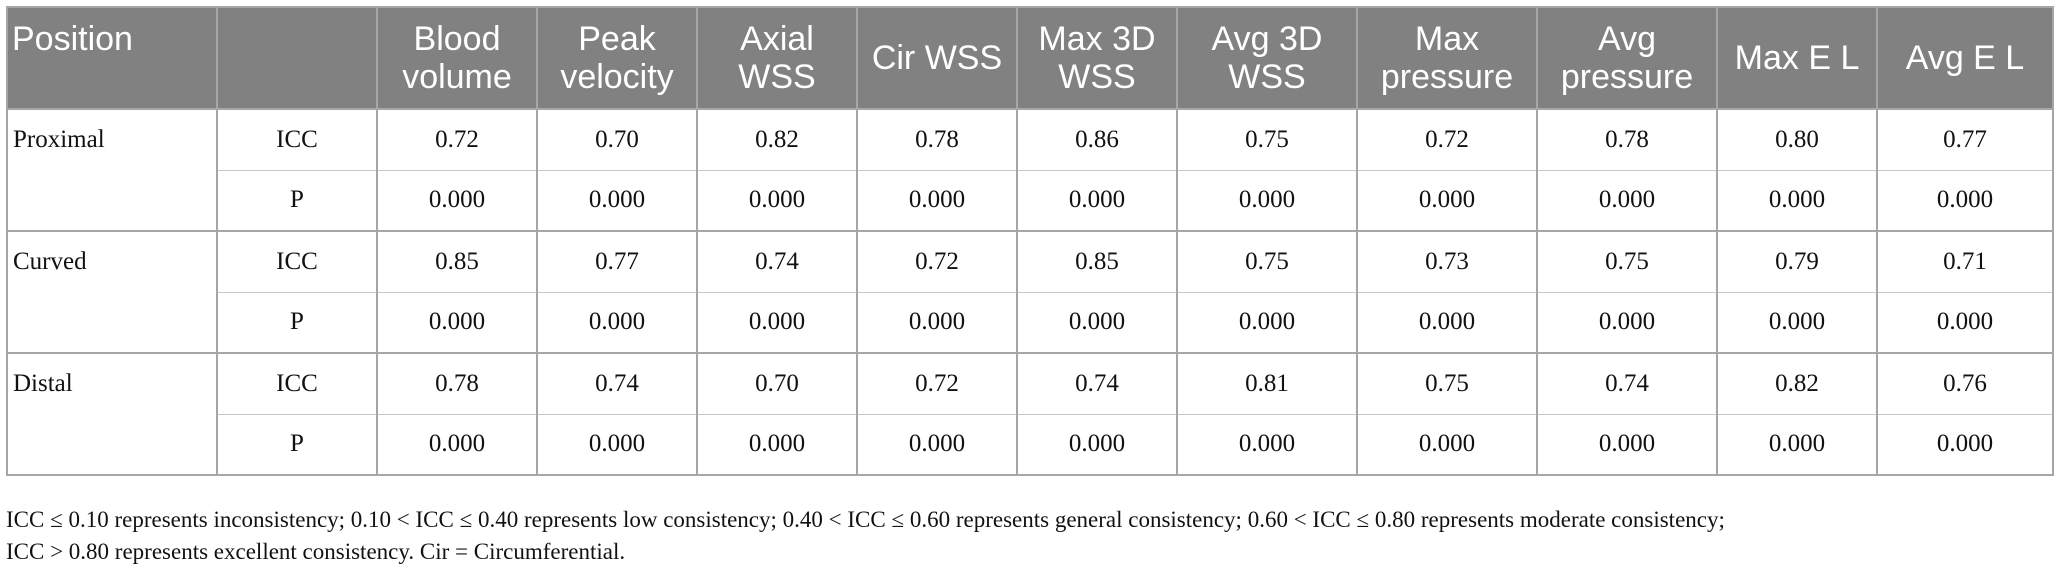 The height and width of the screenshot is (574, 2058). I want to click on column-header: Max E L, so click(1796, 58).